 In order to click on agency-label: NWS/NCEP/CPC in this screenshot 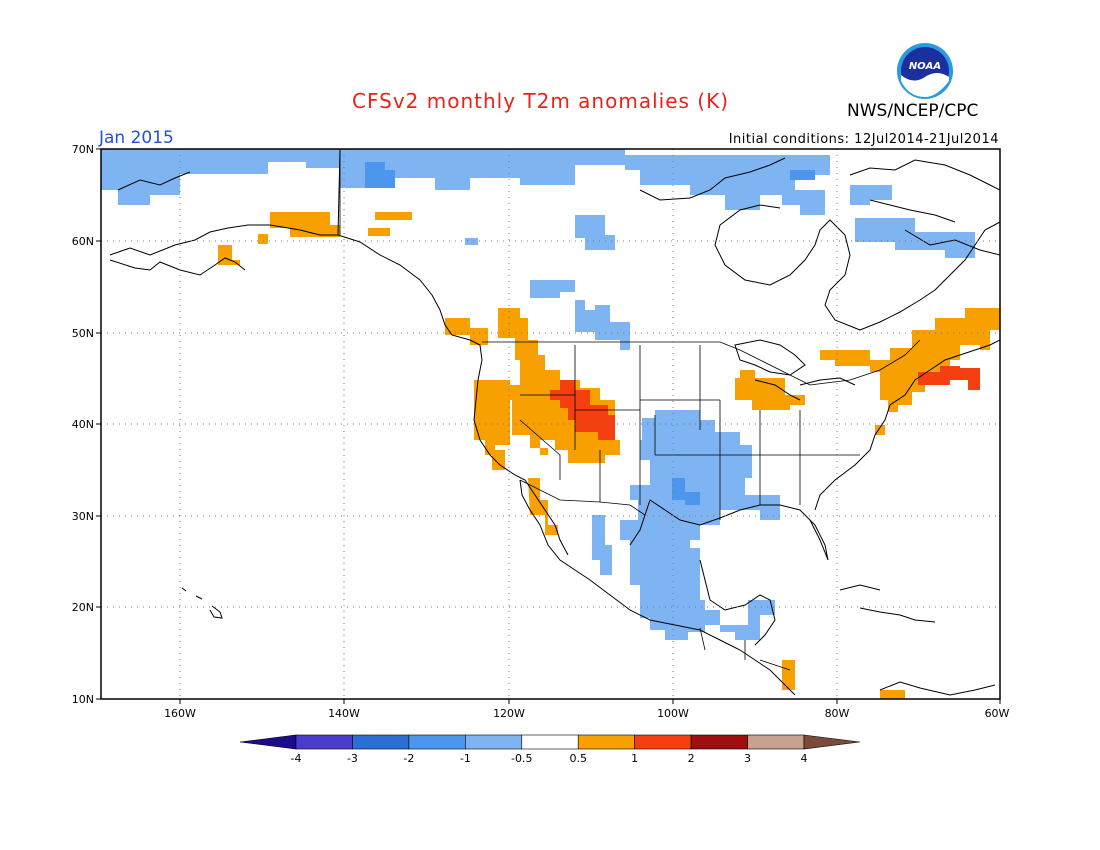, I will do `click(913, 111)`.